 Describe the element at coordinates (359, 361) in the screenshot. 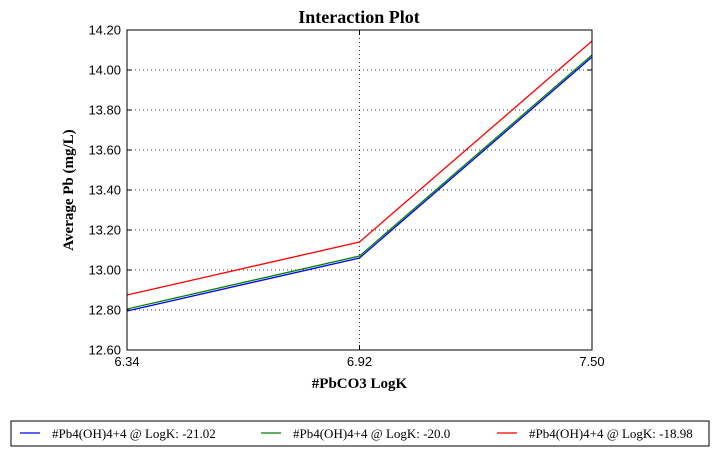

I see `x-tick-label: 6.92` at that location.